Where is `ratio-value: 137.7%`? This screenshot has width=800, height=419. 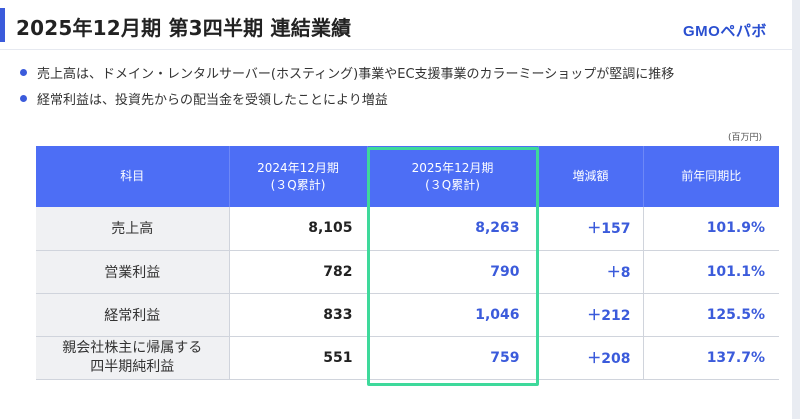
ratio-value: 137.7% is located at coordinates (711, 358).